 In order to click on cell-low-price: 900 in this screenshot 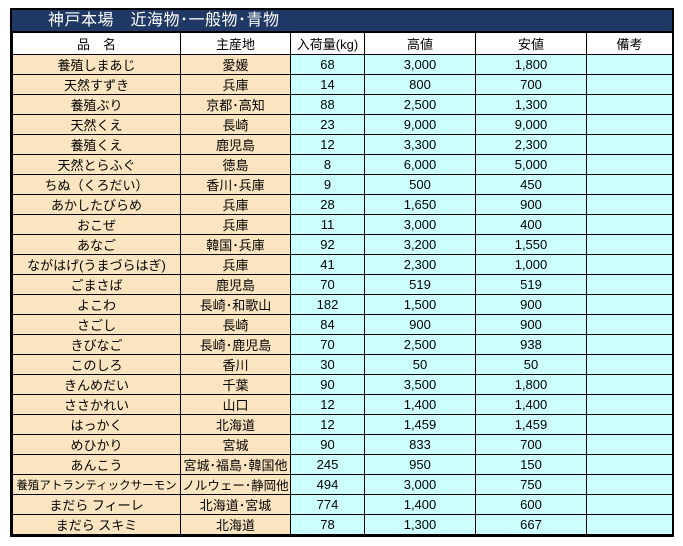, I will do `click(531, 204)`.